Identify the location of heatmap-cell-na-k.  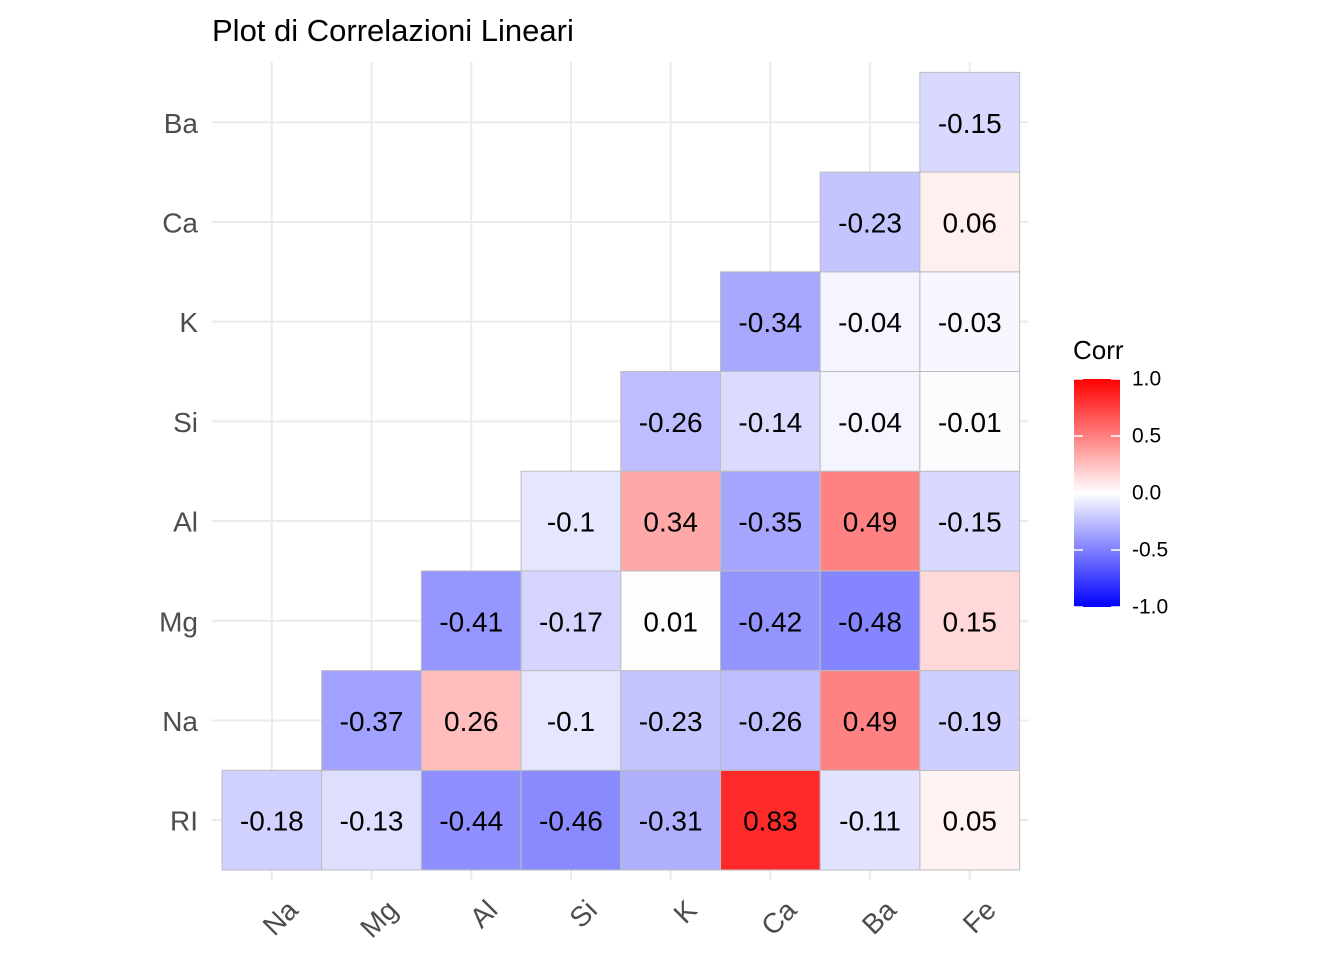
(670, 720).